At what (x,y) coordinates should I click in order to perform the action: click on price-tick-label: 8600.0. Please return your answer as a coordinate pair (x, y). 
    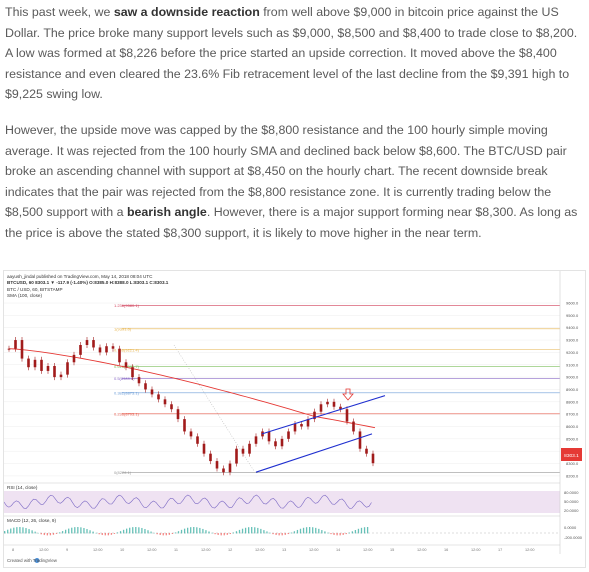
    Looking at the image, I should click on (572, 426).